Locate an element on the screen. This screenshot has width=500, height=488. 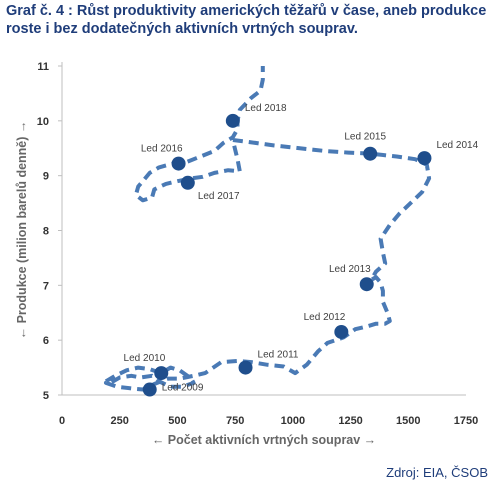
data-point-led-2014 is located at coordinates (424, 158).